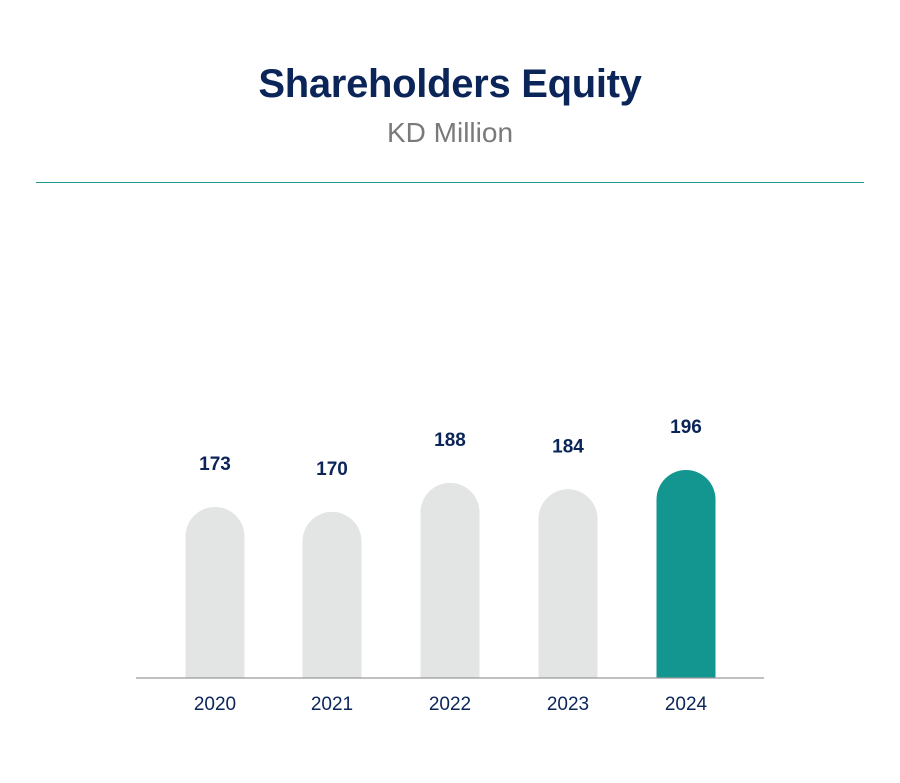 The height and width of the screenshot is (783, 900). What do you see at coordinates (450, 580) in the screenshot?
I see `bar-2022` at bounding box center [450, 580].